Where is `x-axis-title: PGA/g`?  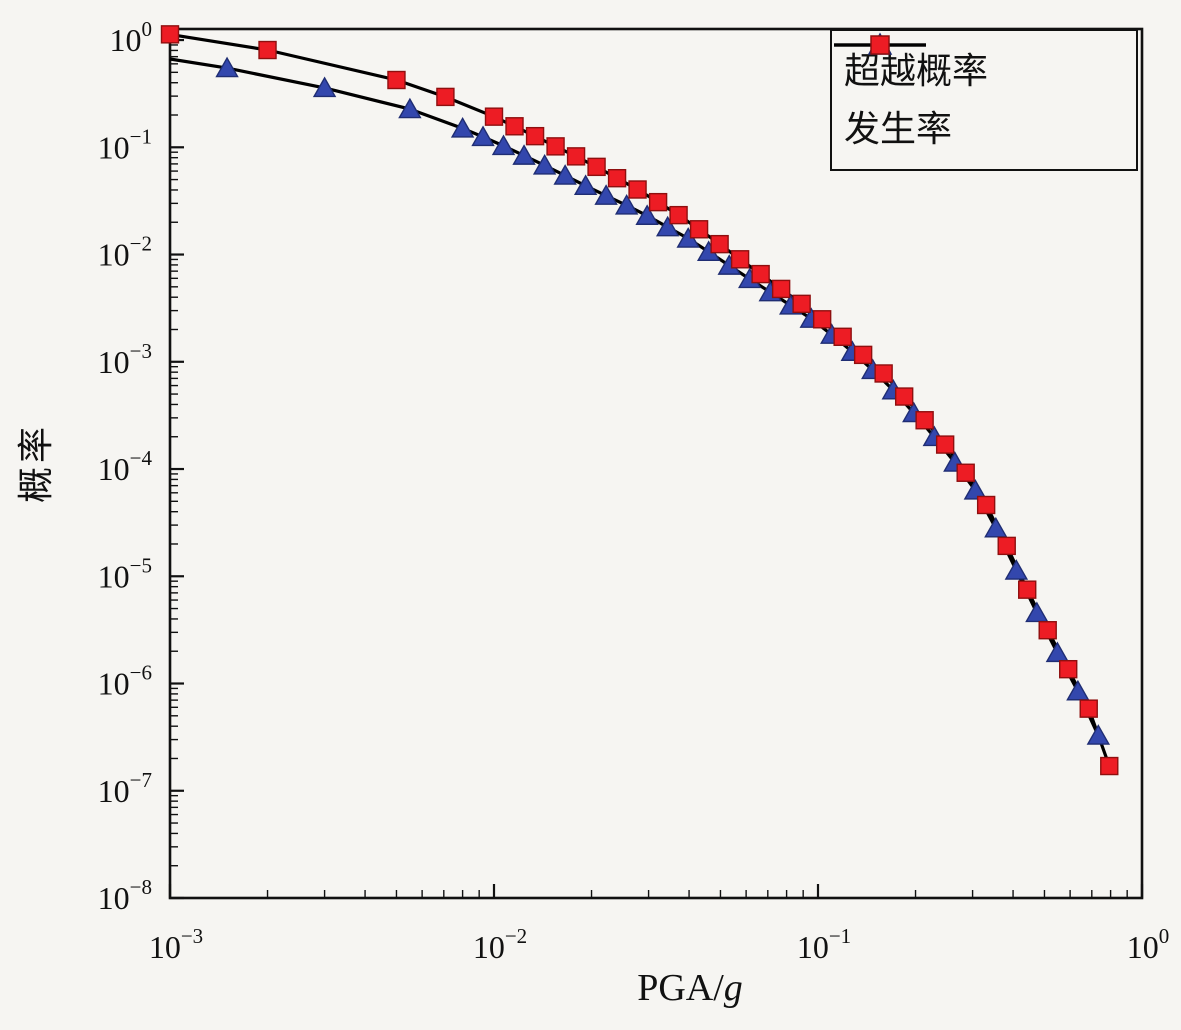
x-axis-title: PGA/g is located at coordinates (690, 988).